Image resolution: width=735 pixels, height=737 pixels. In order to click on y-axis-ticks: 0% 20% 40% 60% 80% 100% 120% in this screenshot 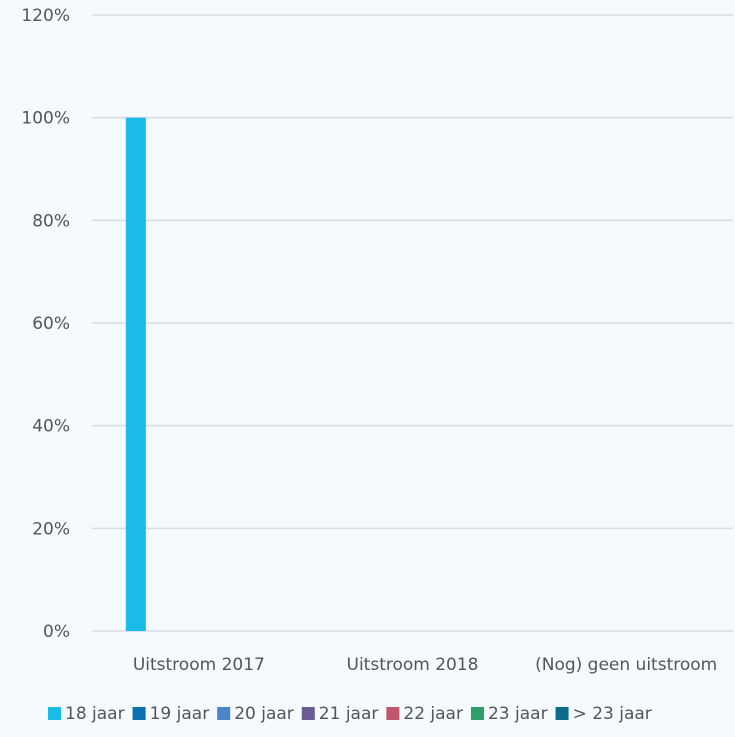, I will do `click(45, 324)`.